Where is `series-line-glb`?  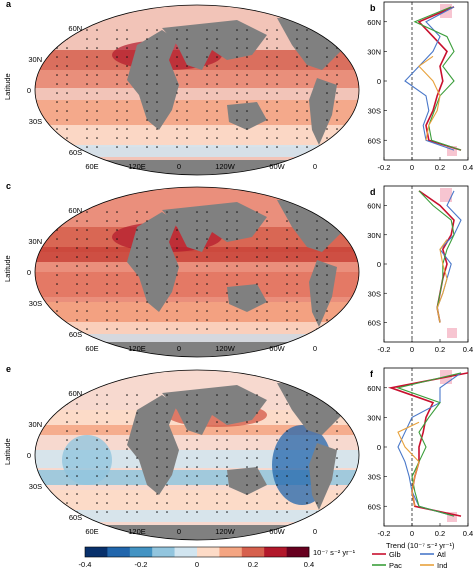
series-line-glb is located at coordinates (439, 78).